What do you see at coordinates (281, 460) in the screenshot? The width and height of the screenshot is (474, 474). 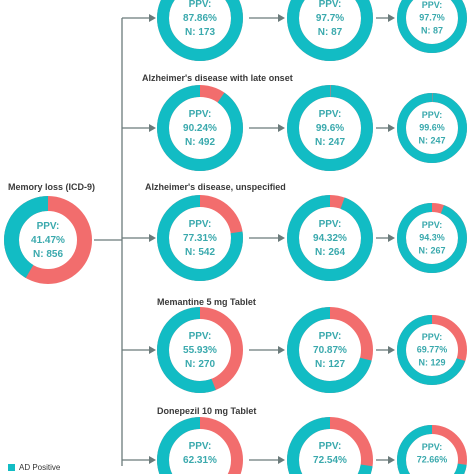 I see `step-arrow-a-4-head` at bounding box center [281, 460].